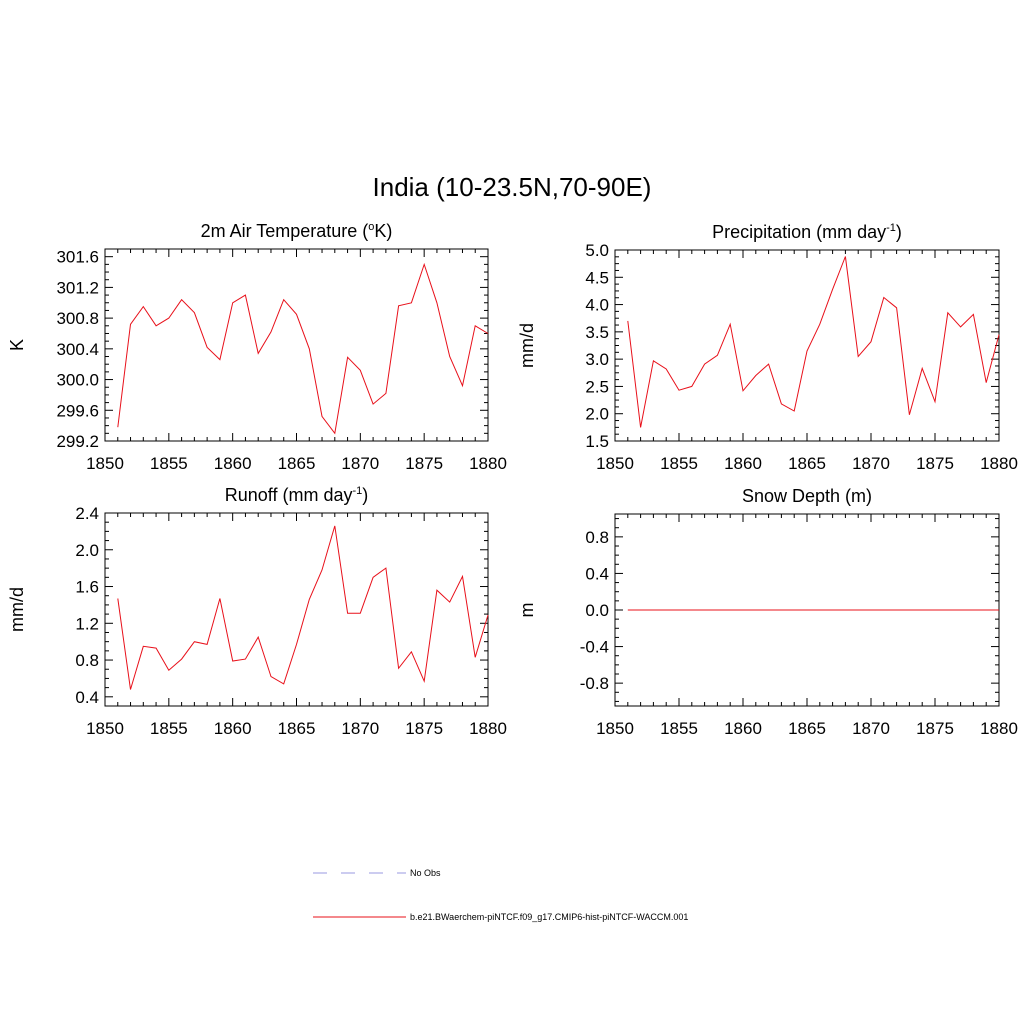 Image resolution: width=1024 pixels, height=1024 pixels. I want to click on y-tick-label: 4.0, so click(597, 305).